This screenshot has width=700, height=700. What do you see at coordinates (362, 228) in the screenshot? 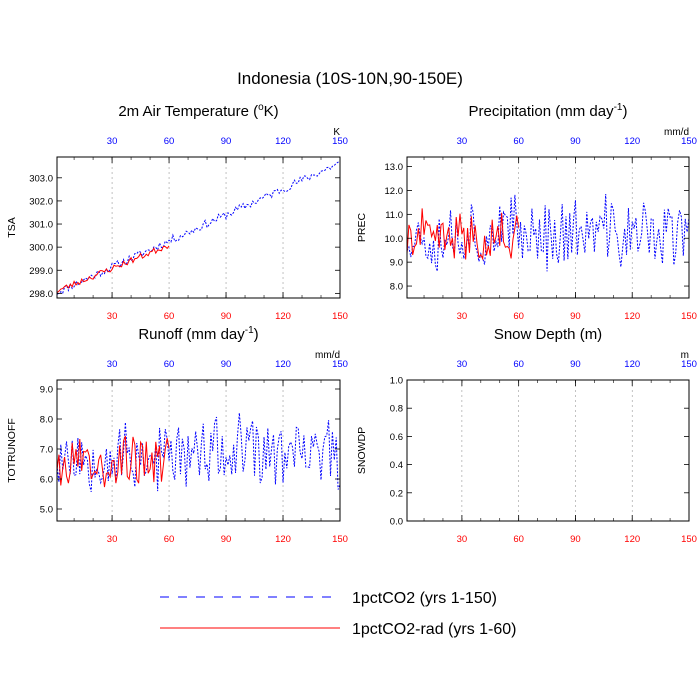
I see `y-axis-label: PREC` at bounding box center [362, 228].